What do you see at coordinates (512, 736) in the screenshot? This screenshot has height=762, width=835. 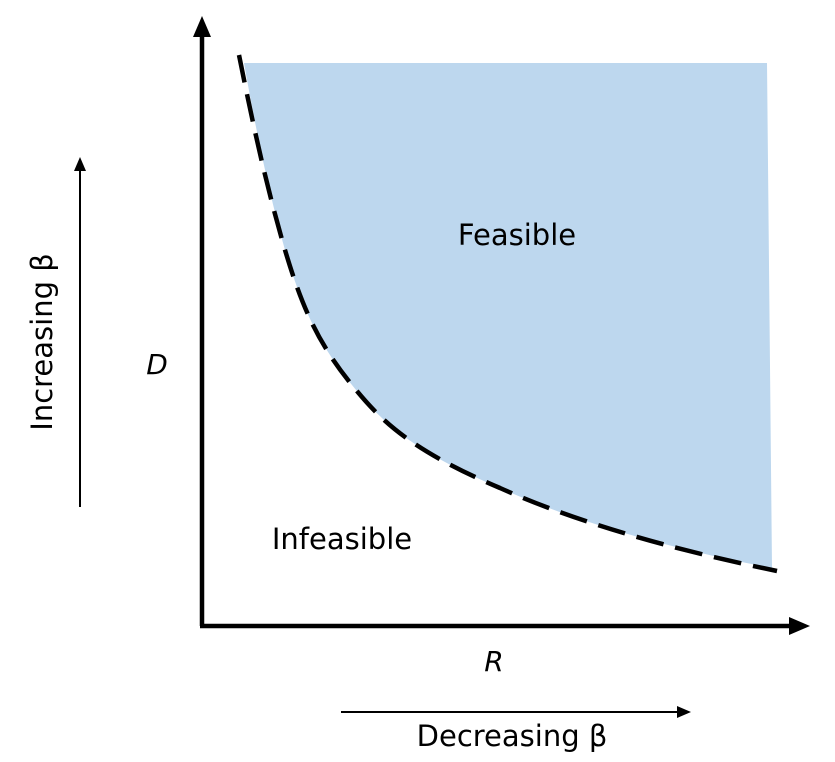 I see `decreasing-beta-label: Decreasing β` at bounding box center [512, 736].